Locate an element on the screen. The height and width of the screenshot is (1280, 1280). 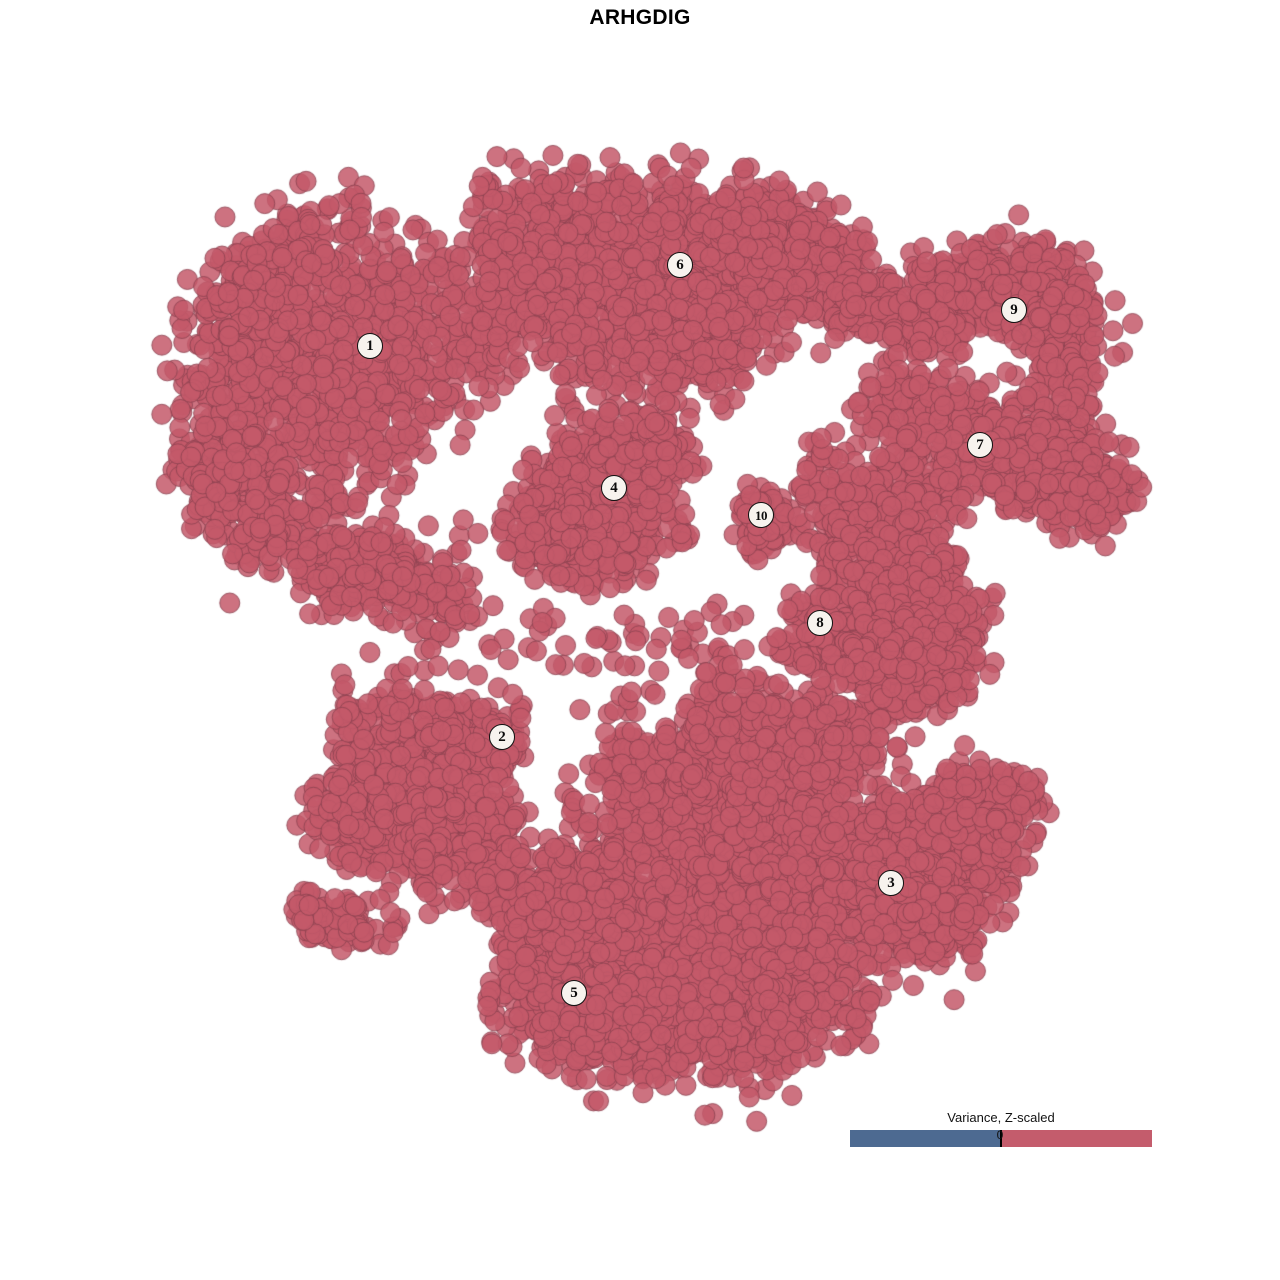
color-scale-negative-half is located at coordinates (925, 1138).